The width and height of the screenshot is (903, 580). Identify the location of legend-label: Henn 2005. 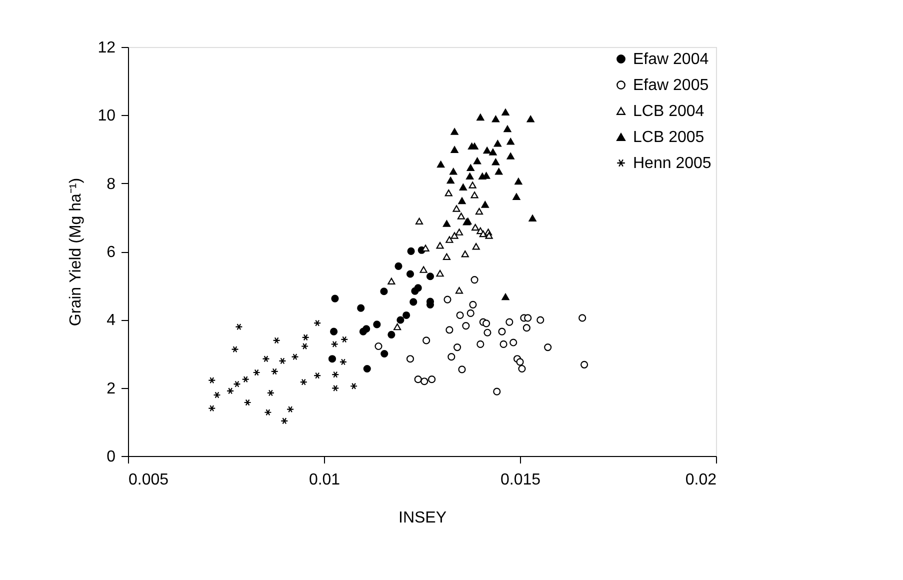
(672, 163).